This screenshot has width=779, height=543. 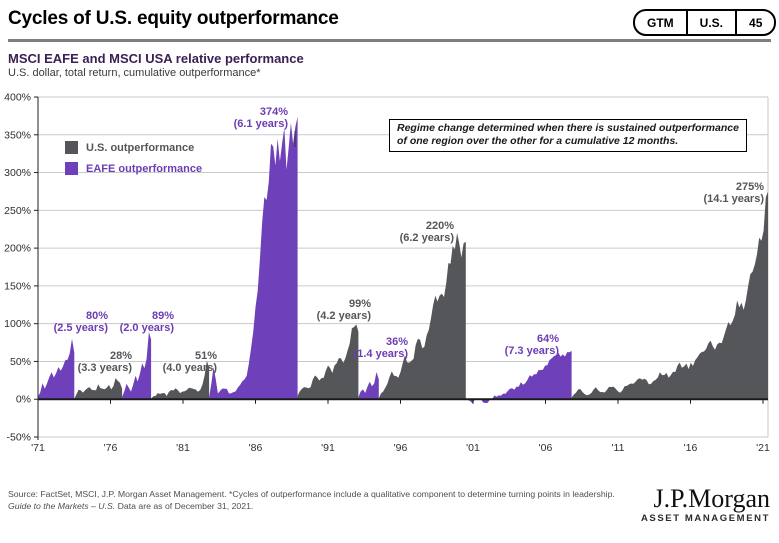 I want to click on page-title: Cycles of U.S. equity outperformance, so click(x=173, y=18).